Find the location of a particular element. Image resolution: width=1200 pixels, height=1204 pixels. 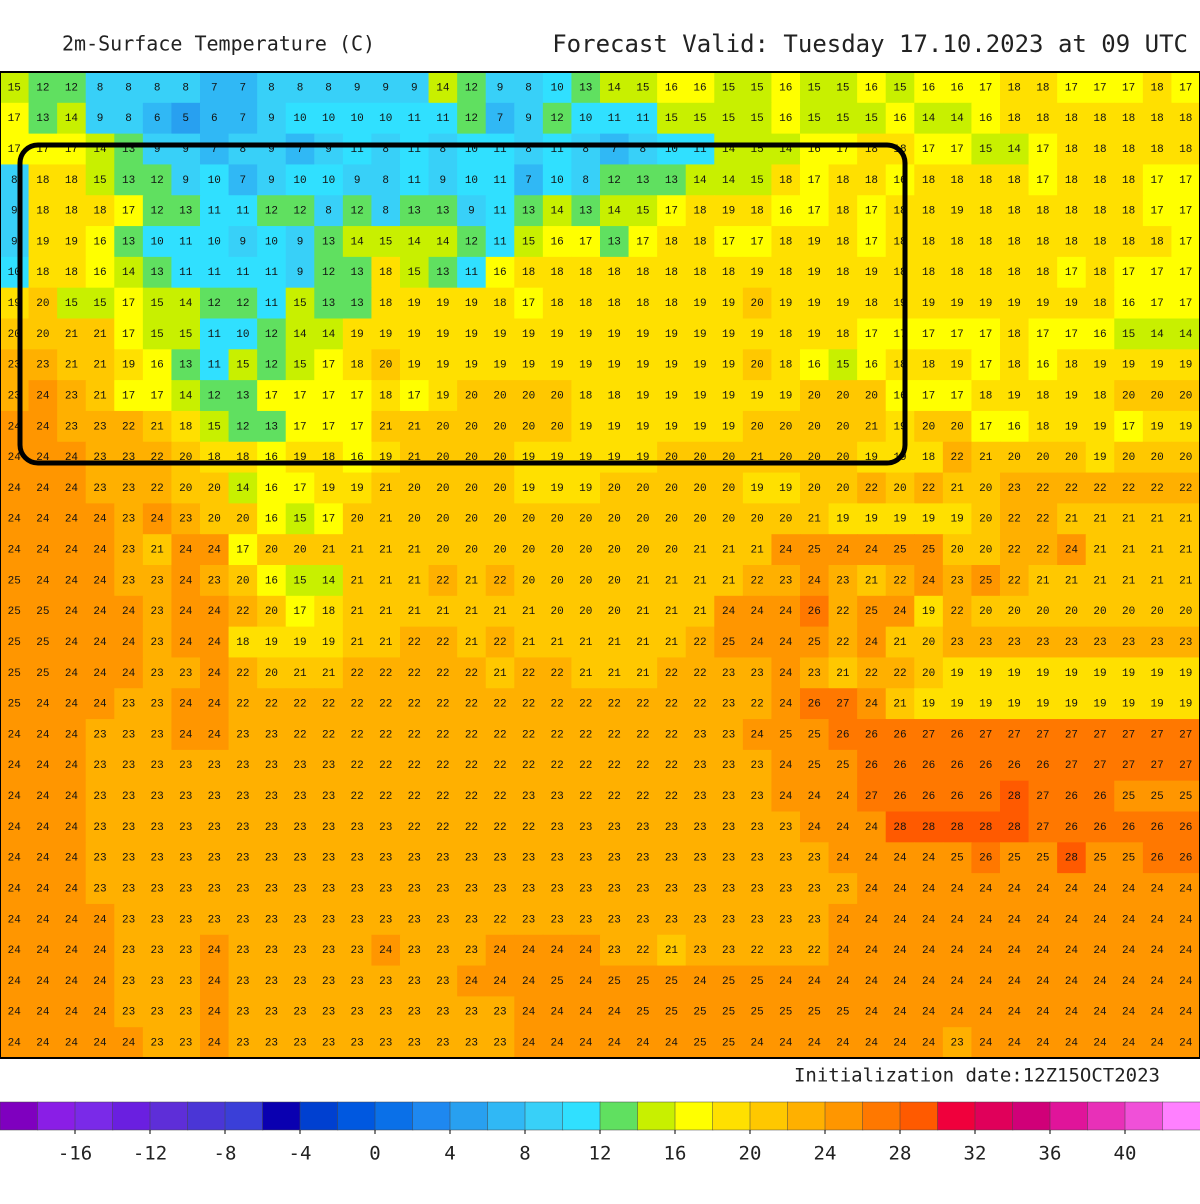

temp-label: 12 is located at coordinates (157, 212).